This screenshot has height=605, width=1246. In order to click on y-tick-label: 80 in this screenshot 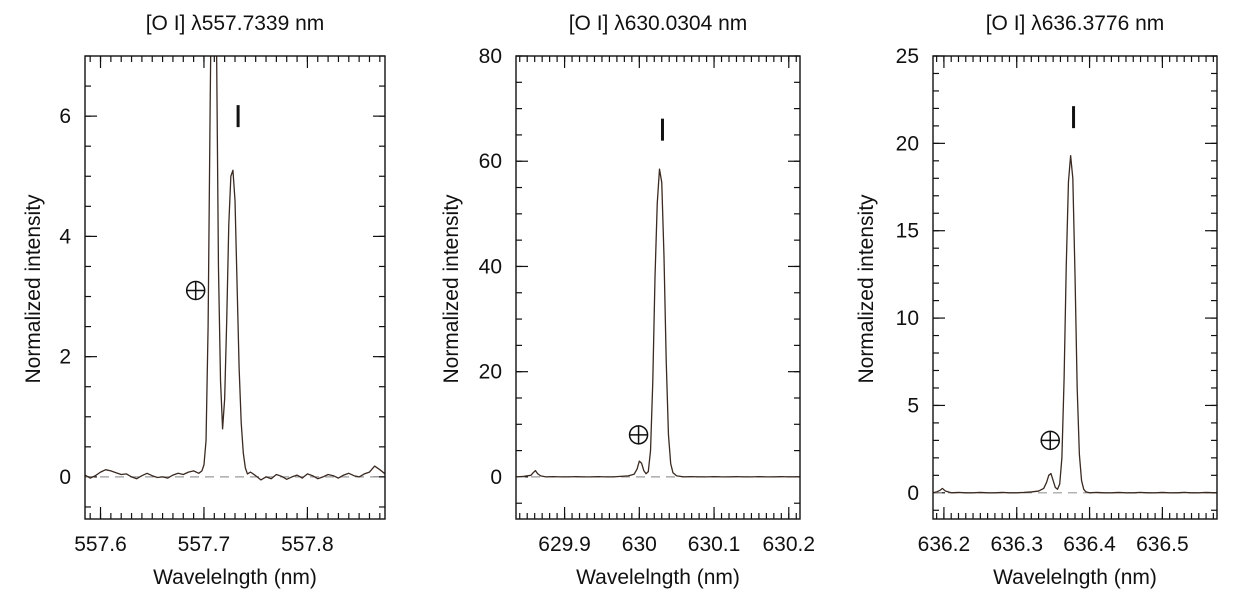, I will do `click(490, 56)`.